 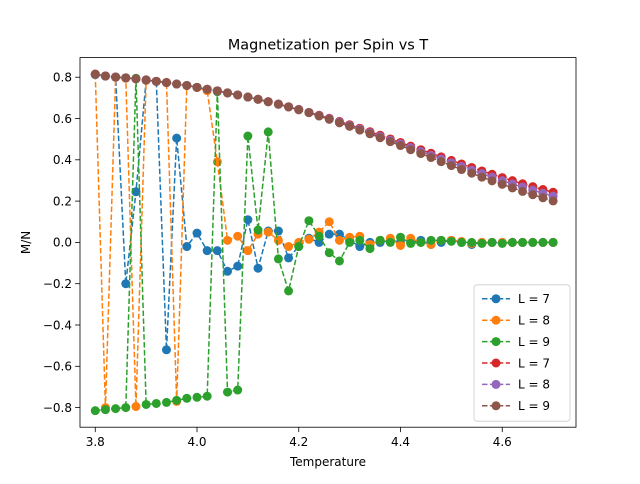 I want to click on y-tick-label: 0.2, so click(x=62, y=201).